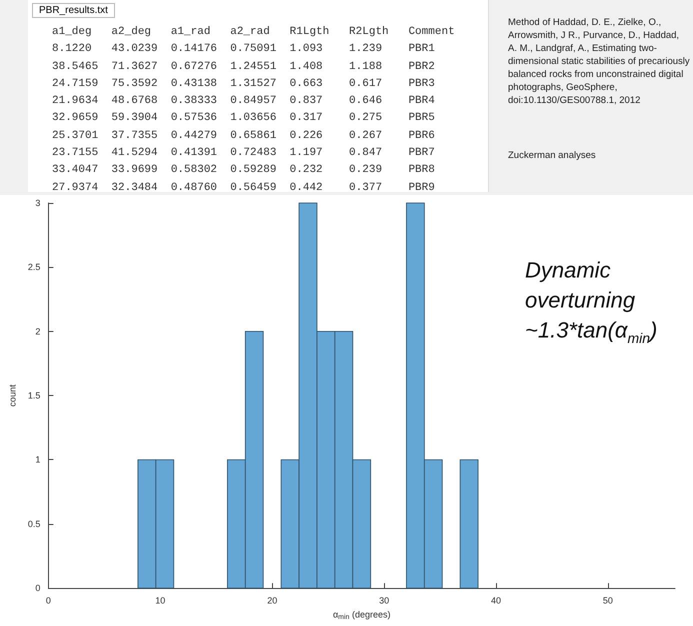  Describe the element at coordinates (599, 61) in the screenshot. I see `text: Method of Haddad, D. E., Zielke, O., Arrowsmith, J R., Purvance, D., Haddad, A. M., Landgraf, A., Estimating two-dimensional static stabilities of precariously balanced rocks from unconstrained digital photographs, GeoSphere, doi:10.1130/GES00788.1, 2012` at that location.